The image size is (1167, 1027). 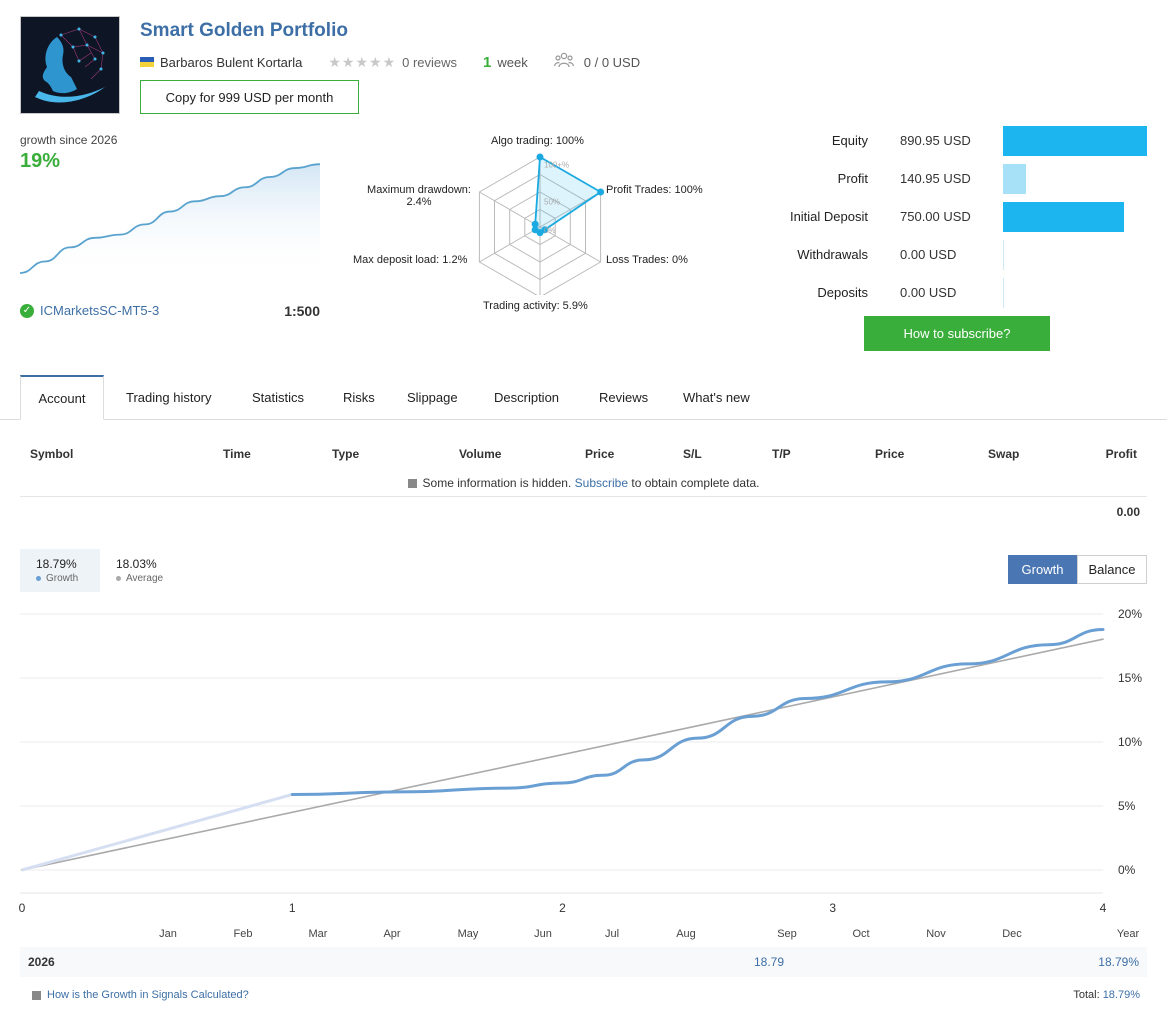 What do you see at coordinates (27, 310) in the screenshot?
I see `verified-shield-icon: ✓` at bounding box center [27, 310].